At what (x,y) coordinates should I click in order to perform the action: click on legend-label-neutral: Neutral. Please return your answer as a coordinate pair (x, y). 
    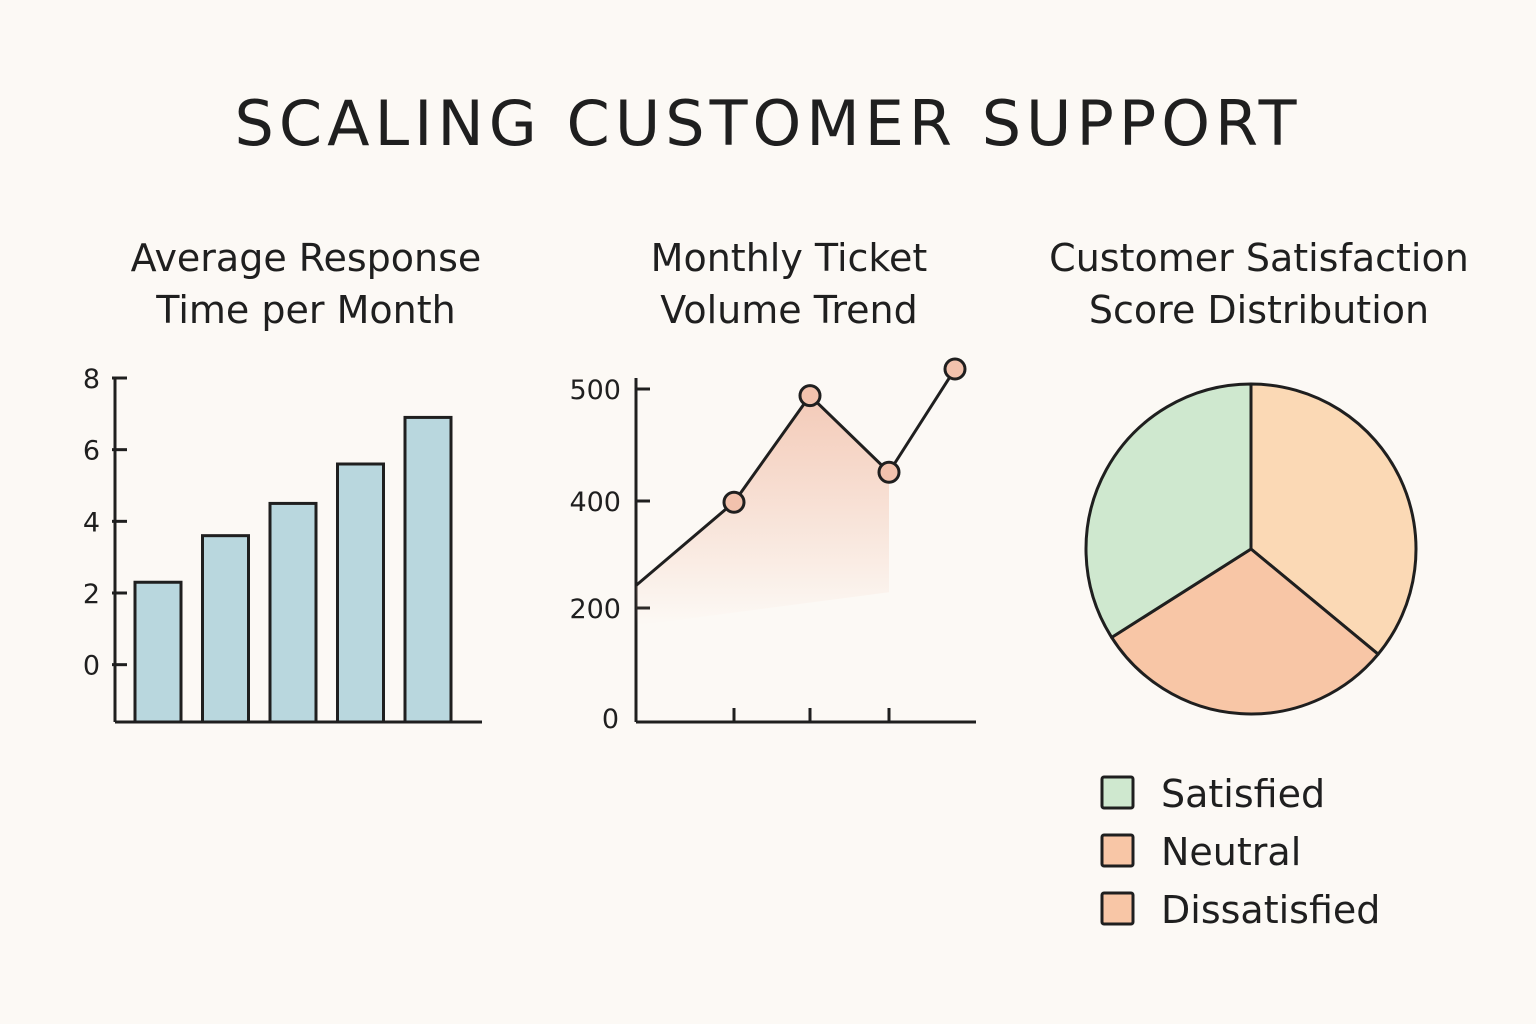
    Looking at the image, I should click on (1231, 852).